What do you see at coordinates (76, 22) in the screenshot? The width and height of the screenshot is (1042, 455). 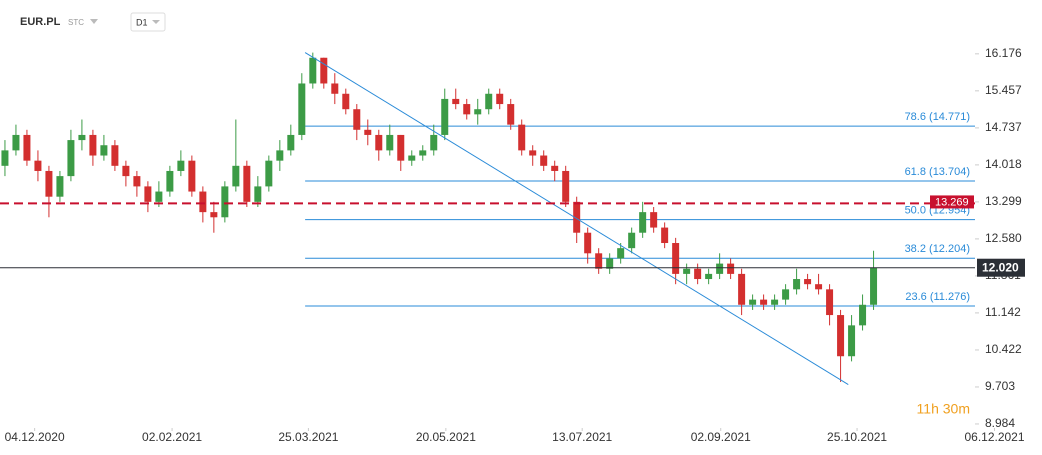 I see `market: STC` at bounding box center [76, 22].